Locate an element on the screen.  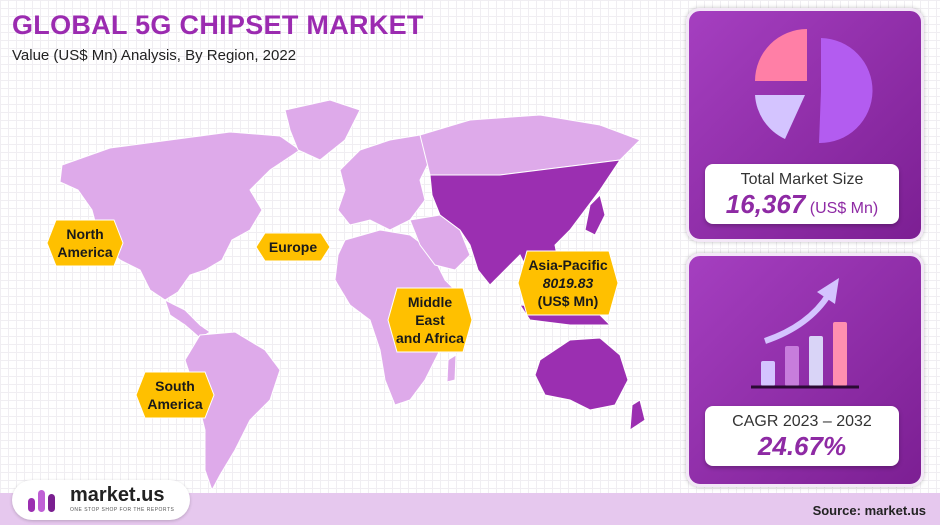
logo-tagline: ONE STOP SHOP FOR THE REPORTS is located at coordinates (122, 510).